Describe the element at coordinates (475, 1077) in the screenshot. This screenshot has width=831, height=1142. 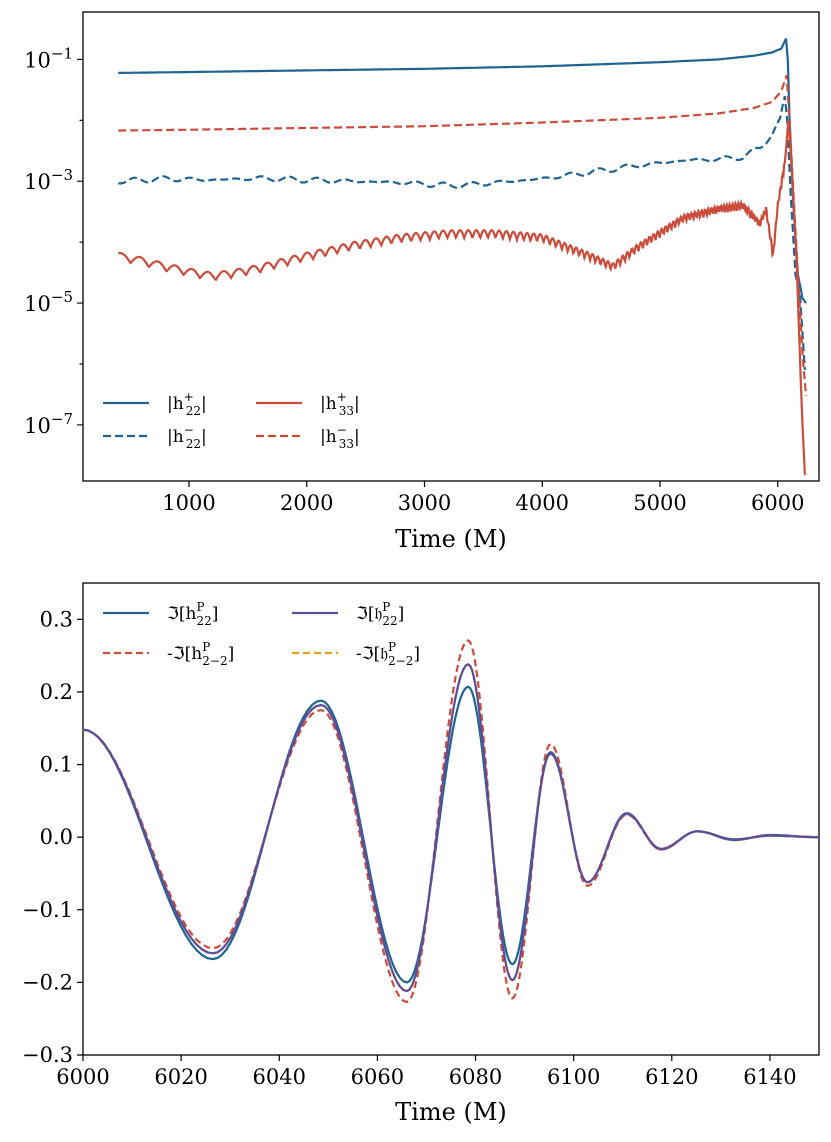
I see `bottom-x-tick-label: 6080` at that location.